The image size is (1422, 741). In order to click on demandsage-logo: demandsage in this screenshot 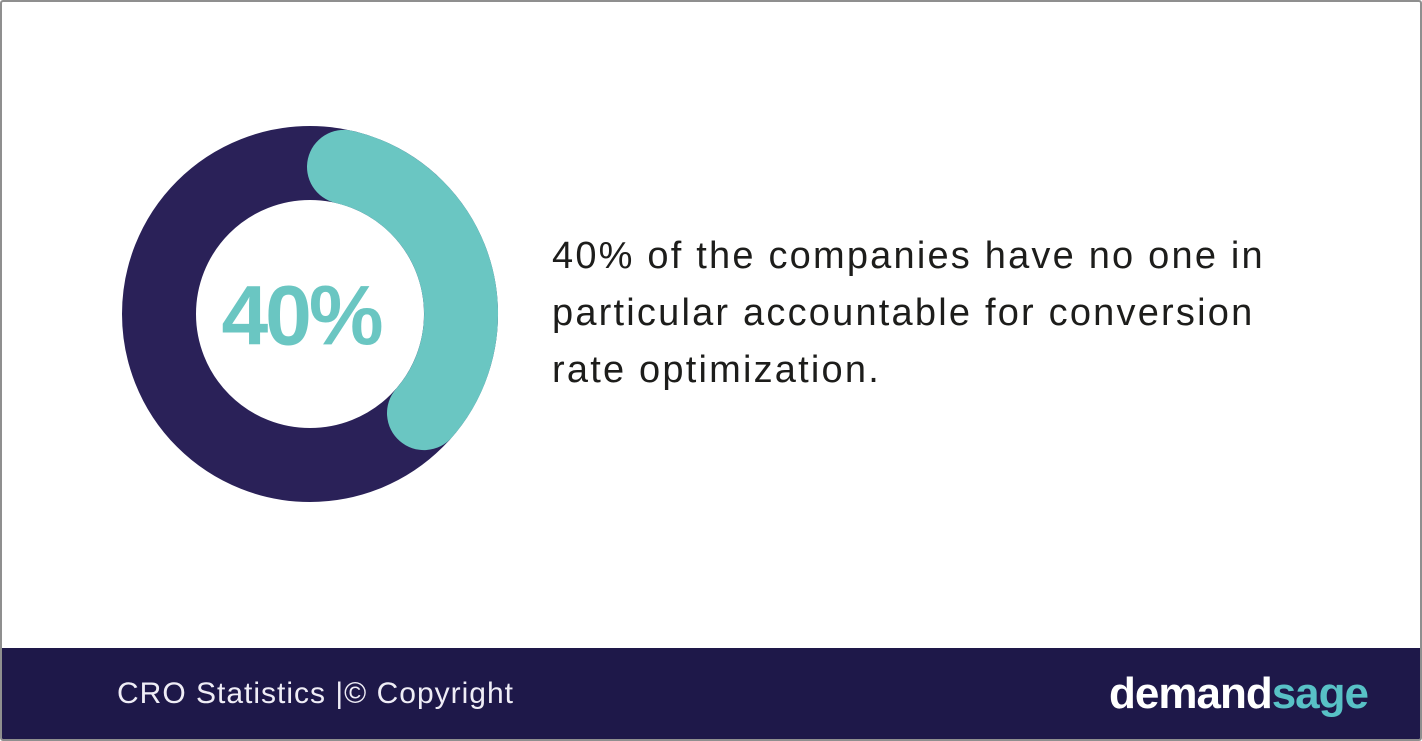, I will do `click(1239, 693)`.